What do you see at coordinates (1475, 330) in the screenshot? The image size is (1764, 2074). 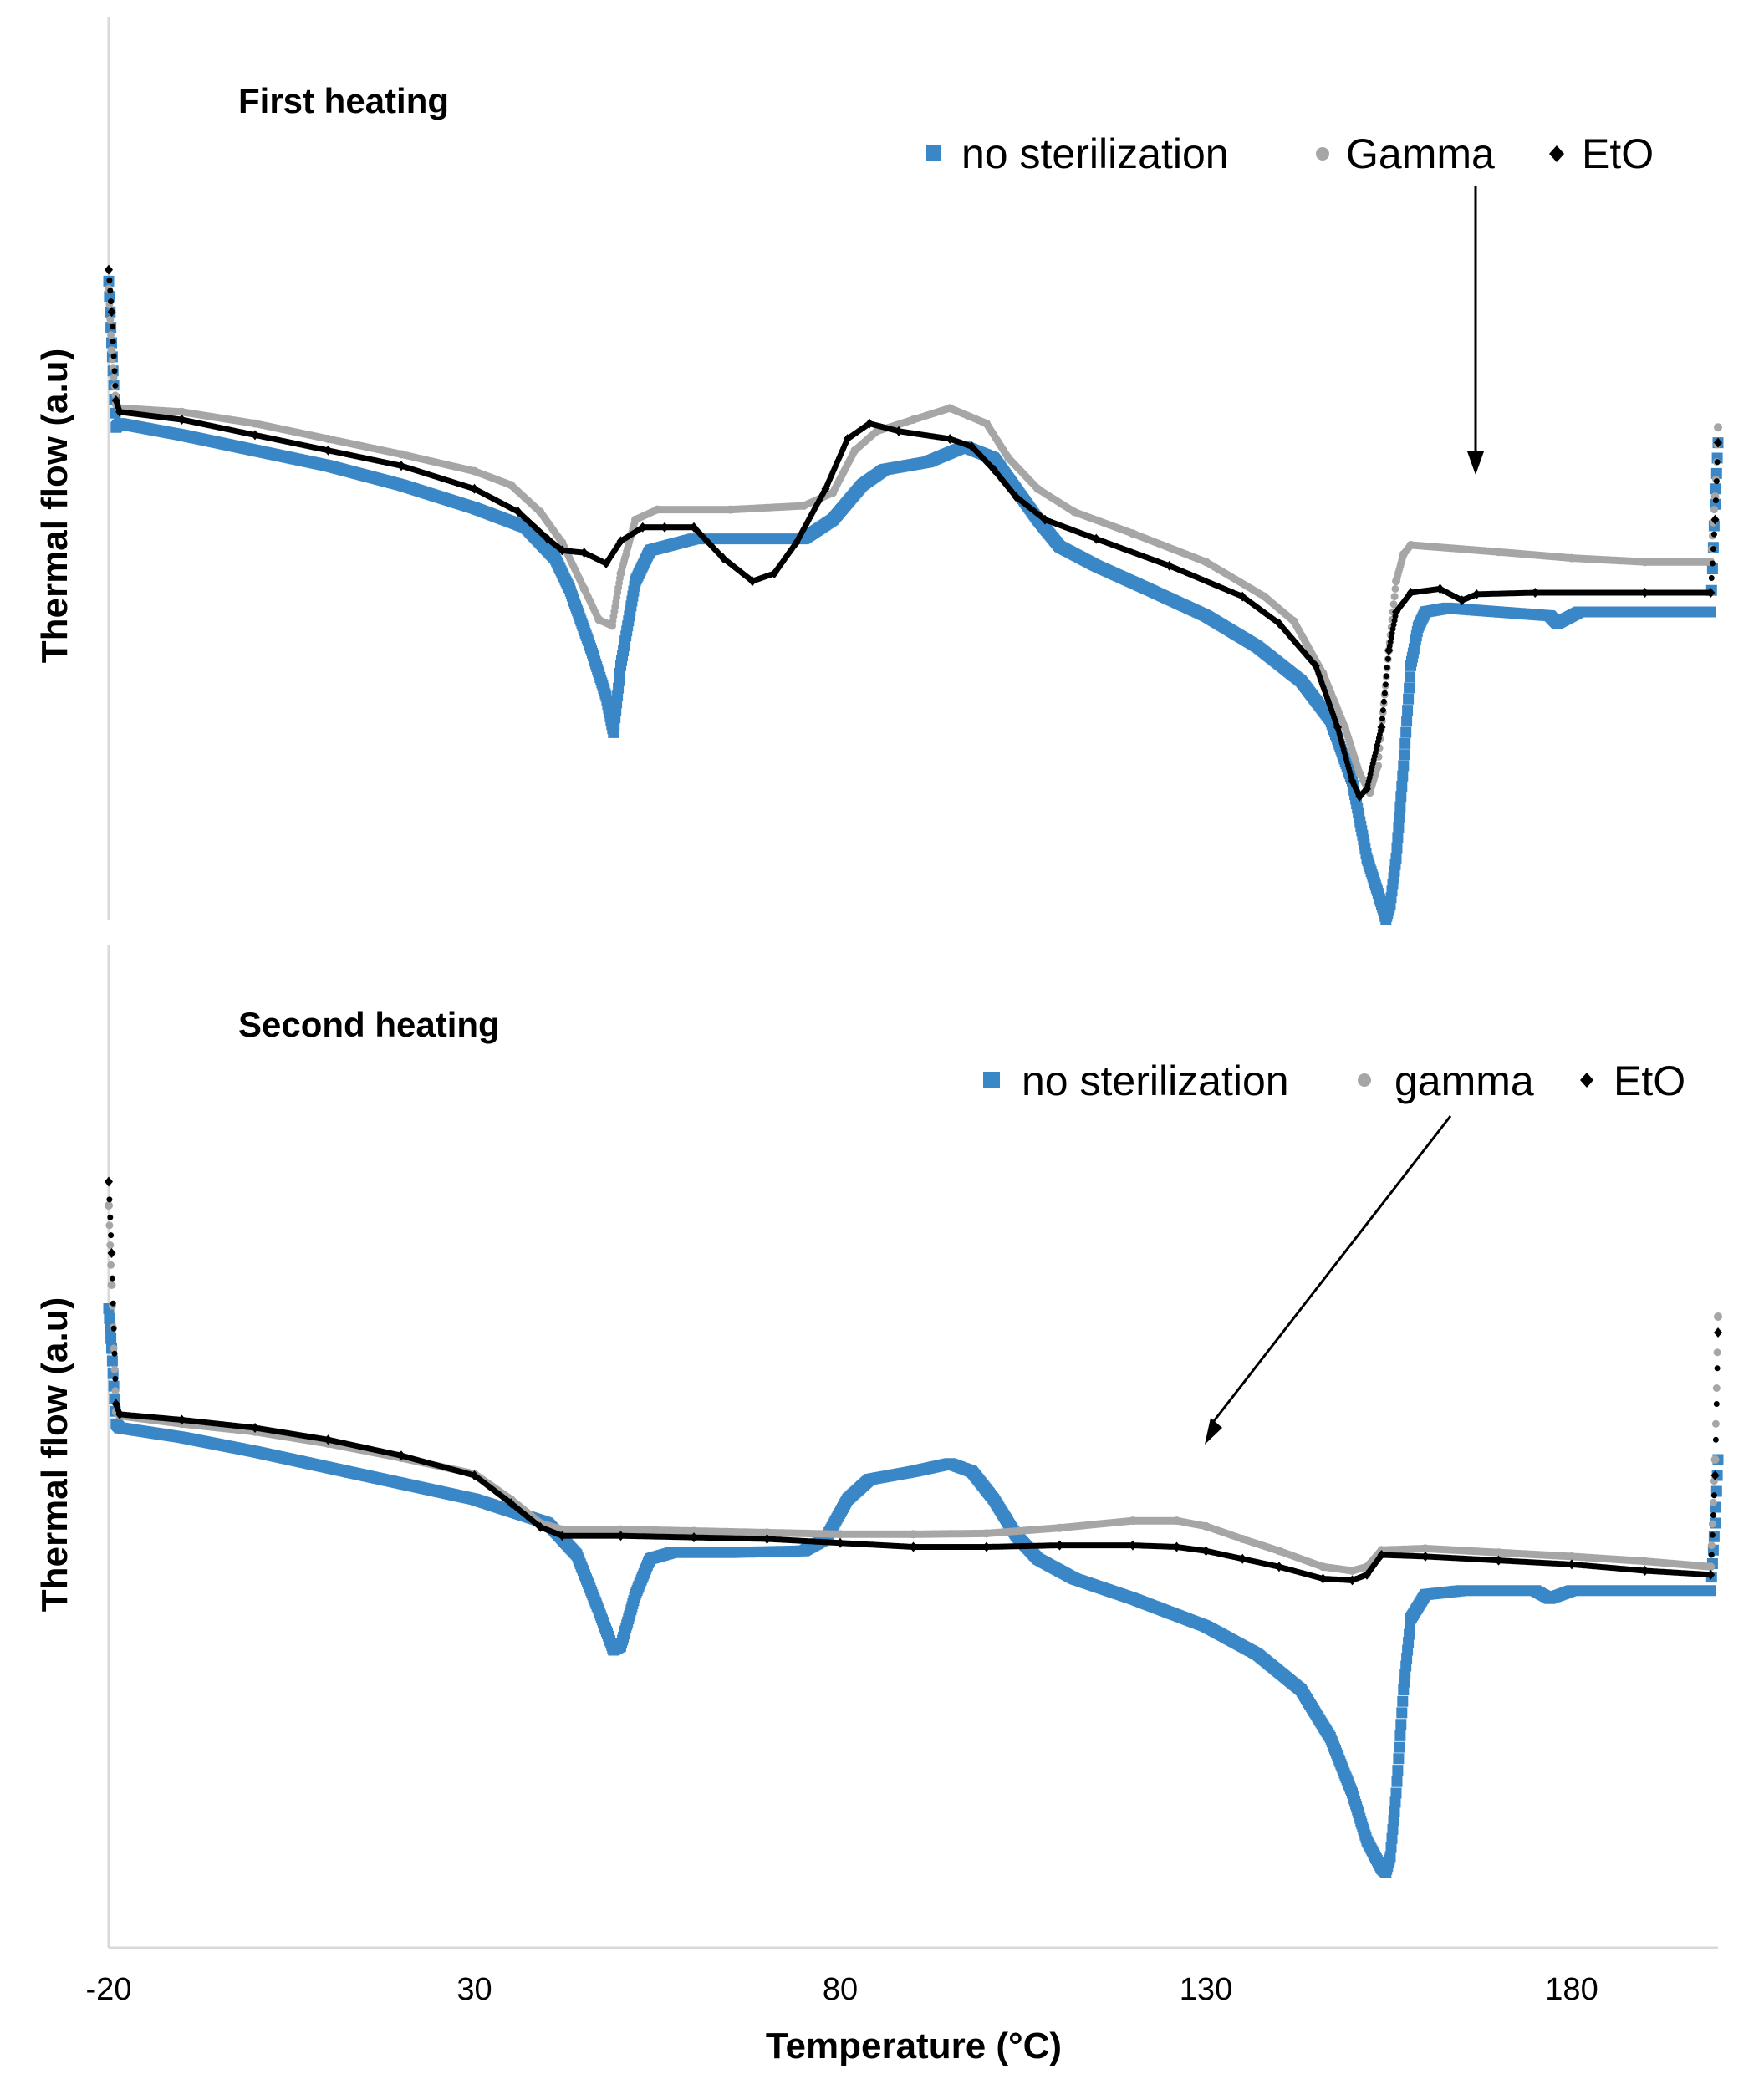 I see `annotation-arrow` at bounding box center [1475, 330].